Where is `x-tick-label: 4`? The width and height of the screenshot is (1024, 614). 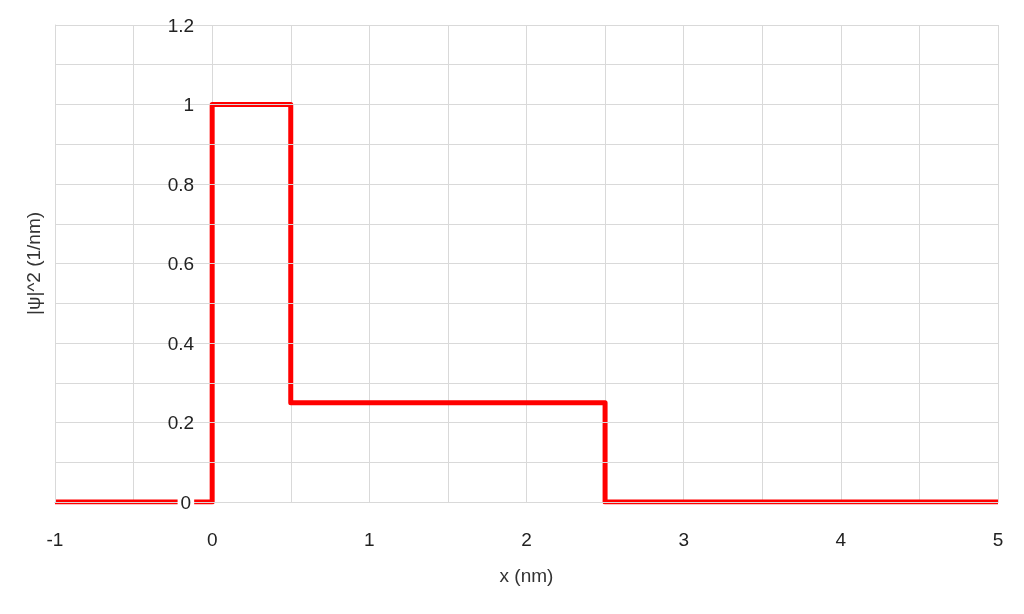 x-tick-label: 4 is located at coordinates (841, 539).